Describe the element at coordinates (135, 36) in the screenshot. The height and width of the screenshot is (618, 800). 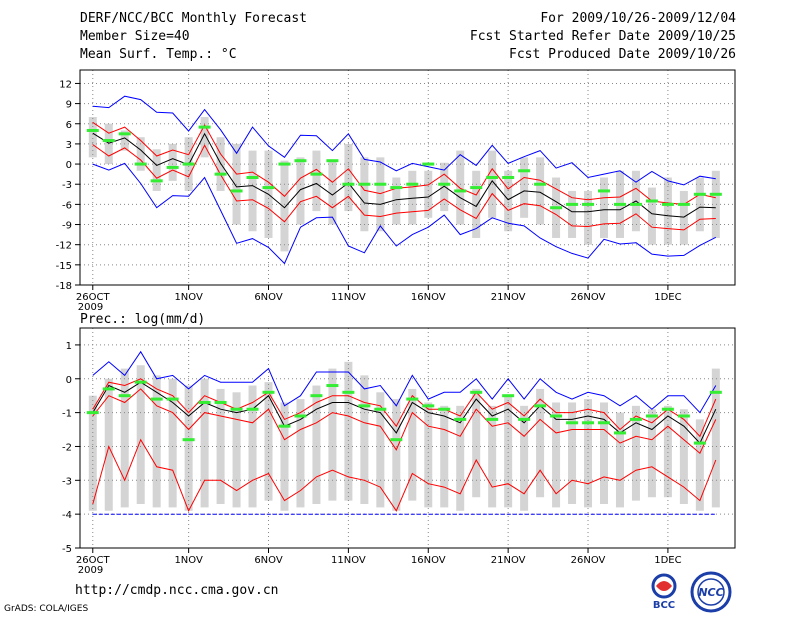
I see `member-size-label: Member Size=40` at that location.